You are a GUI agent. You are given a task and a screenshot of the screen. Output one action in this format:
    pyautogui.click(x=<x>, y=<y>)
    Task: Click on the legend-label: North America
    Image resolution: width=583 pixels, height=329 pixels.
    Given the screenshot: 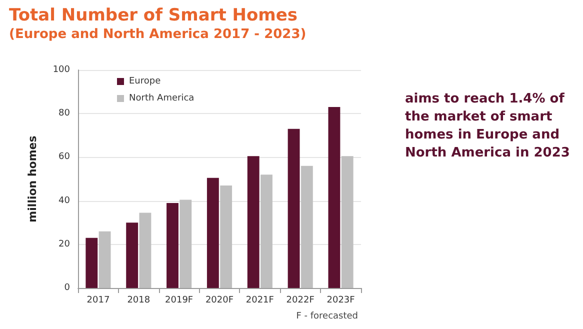 What is the action you would take?
    pyautogui.click(x=161, y=99)
    